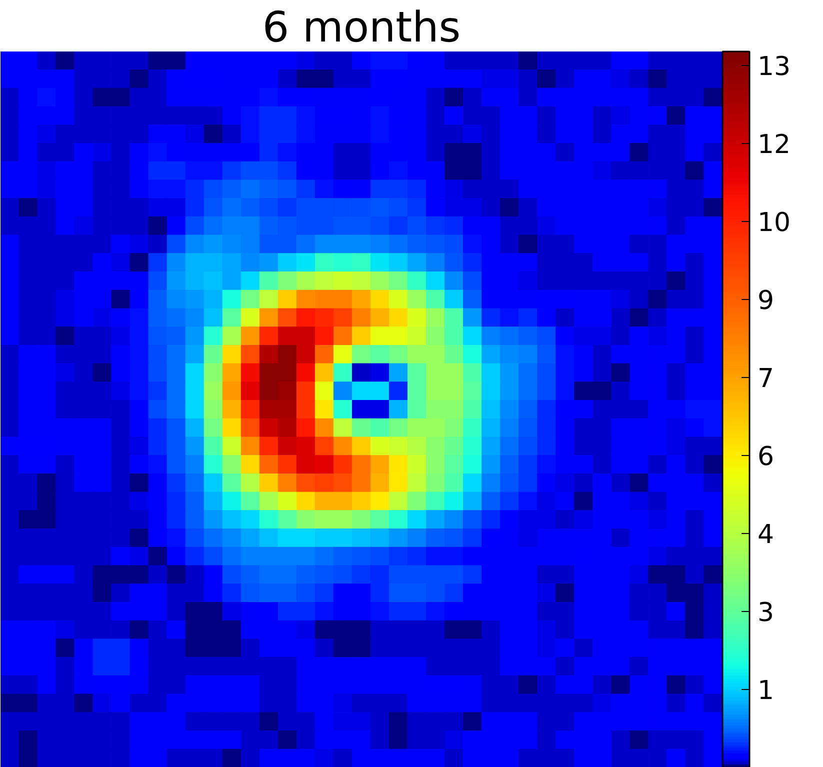 Image resolution: width=823 pixels, height=767 pixels. I want to click on color-bar-label: 7, so click(766, 379).